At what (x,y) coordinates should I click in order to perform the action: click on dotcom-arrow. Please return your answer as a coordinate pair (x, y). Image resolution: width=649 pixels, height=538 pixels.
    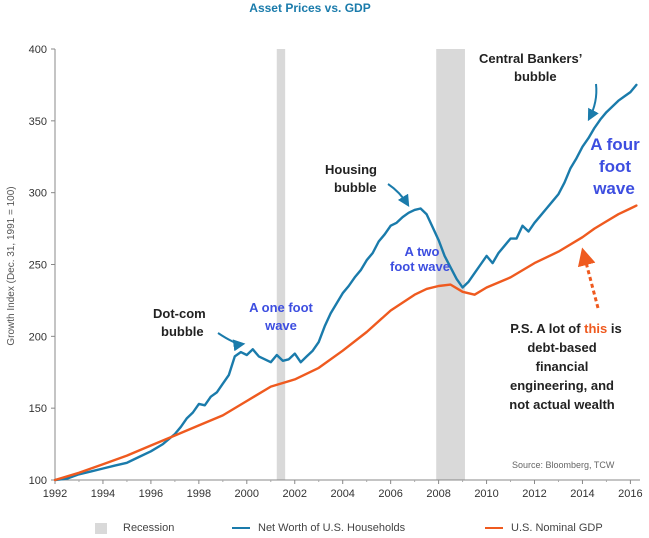
    Looking at the image, I should click on (231, 342).